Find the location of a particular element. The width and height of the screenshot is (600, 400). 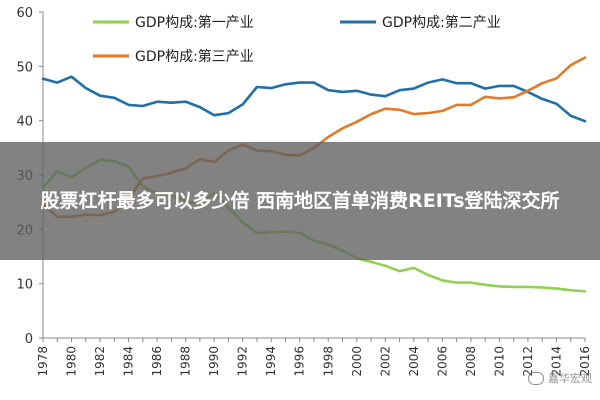

legend-label-2: GDP构成:第二产业 is located at coordinates (441, 22).